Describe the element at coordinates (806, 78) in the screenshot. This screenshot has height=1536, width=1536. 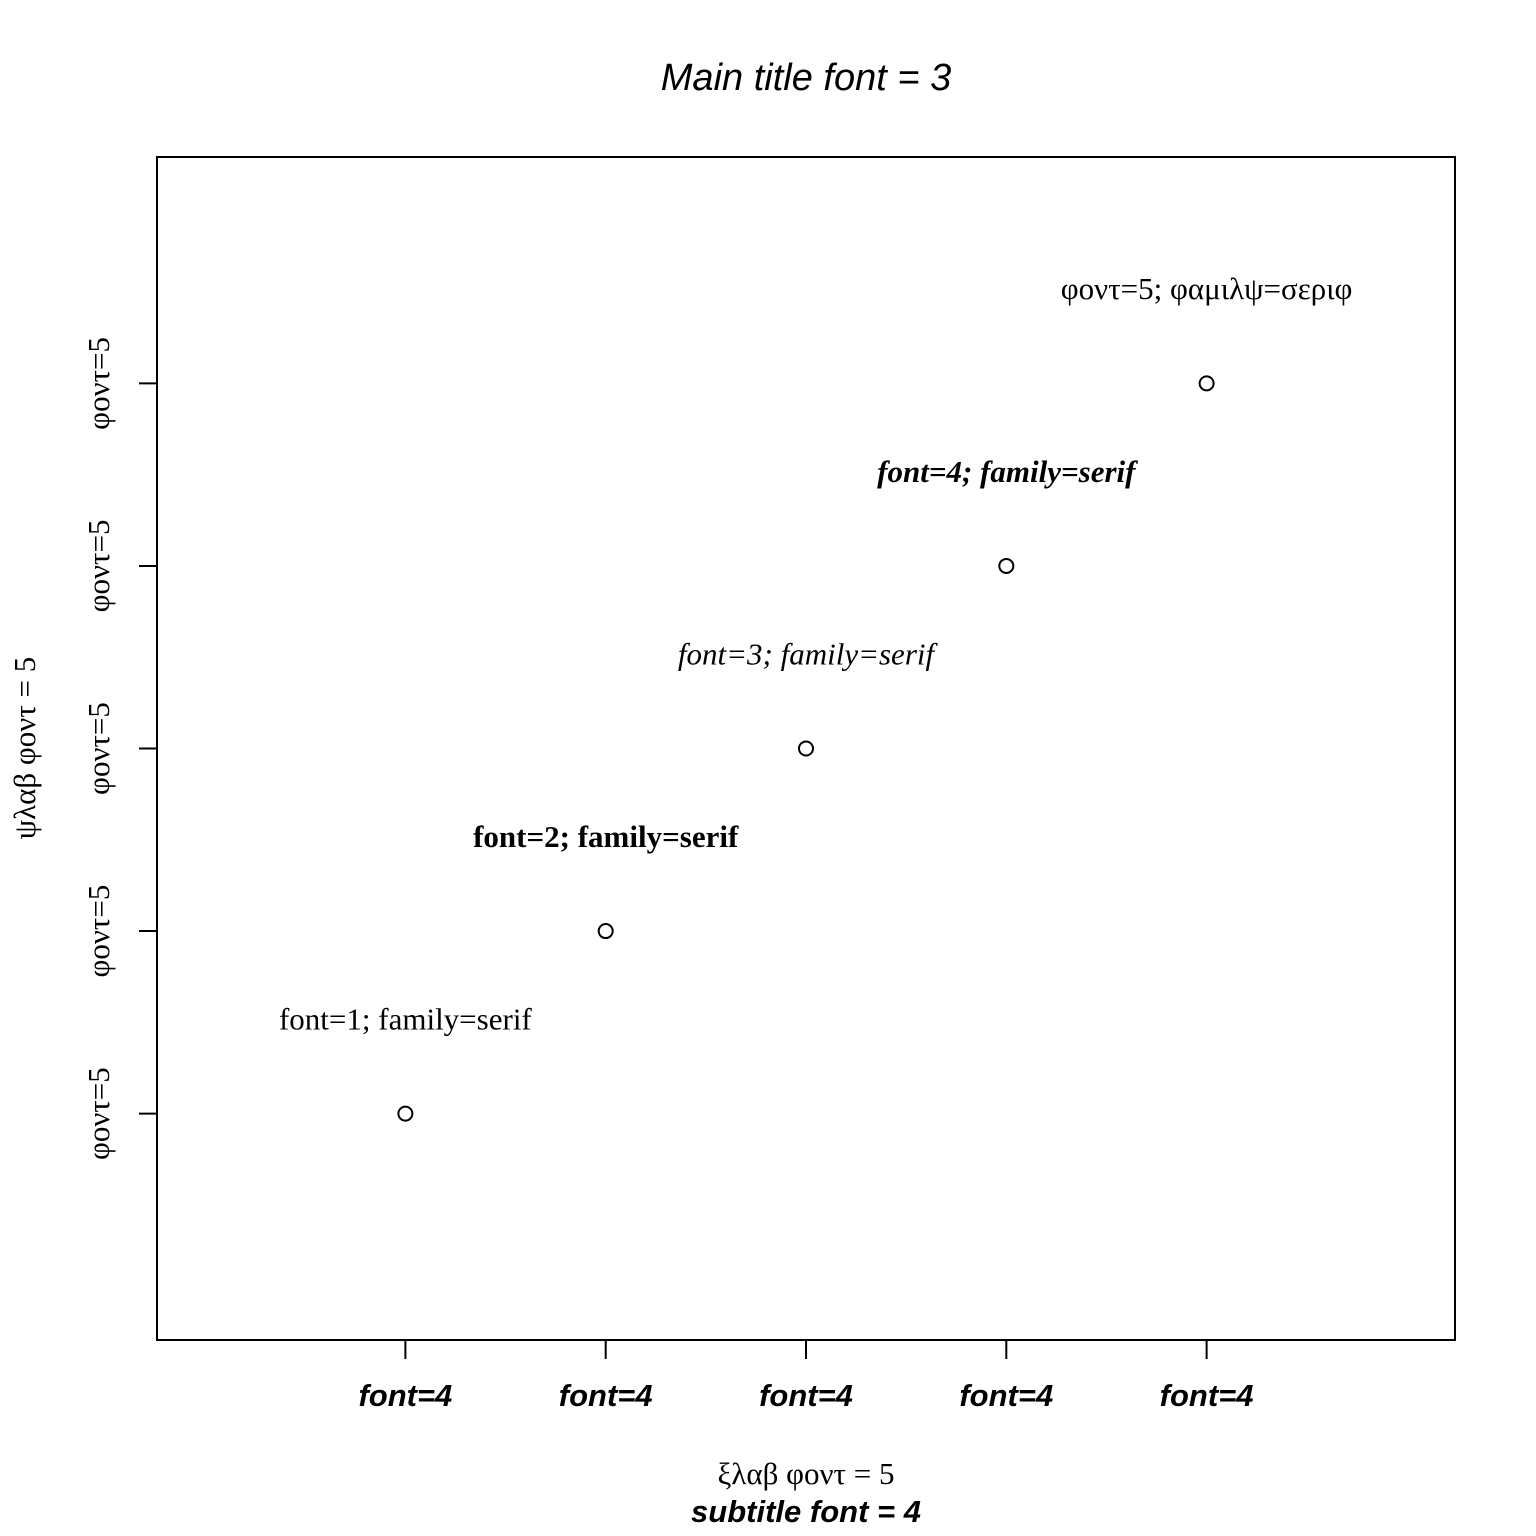
I see `chart-title: Main title font = 3` at that location.